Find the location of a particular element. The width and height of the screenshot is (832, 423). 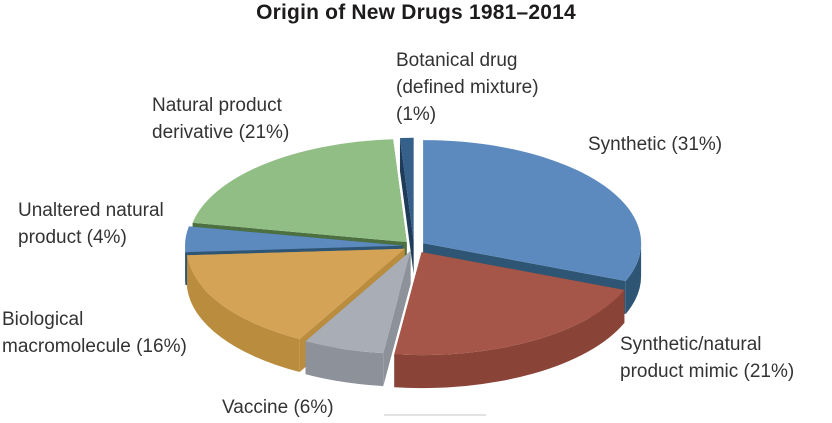

pie-slice-botanical-drug-defined-mixture-side is located at coordinates (406, 206).